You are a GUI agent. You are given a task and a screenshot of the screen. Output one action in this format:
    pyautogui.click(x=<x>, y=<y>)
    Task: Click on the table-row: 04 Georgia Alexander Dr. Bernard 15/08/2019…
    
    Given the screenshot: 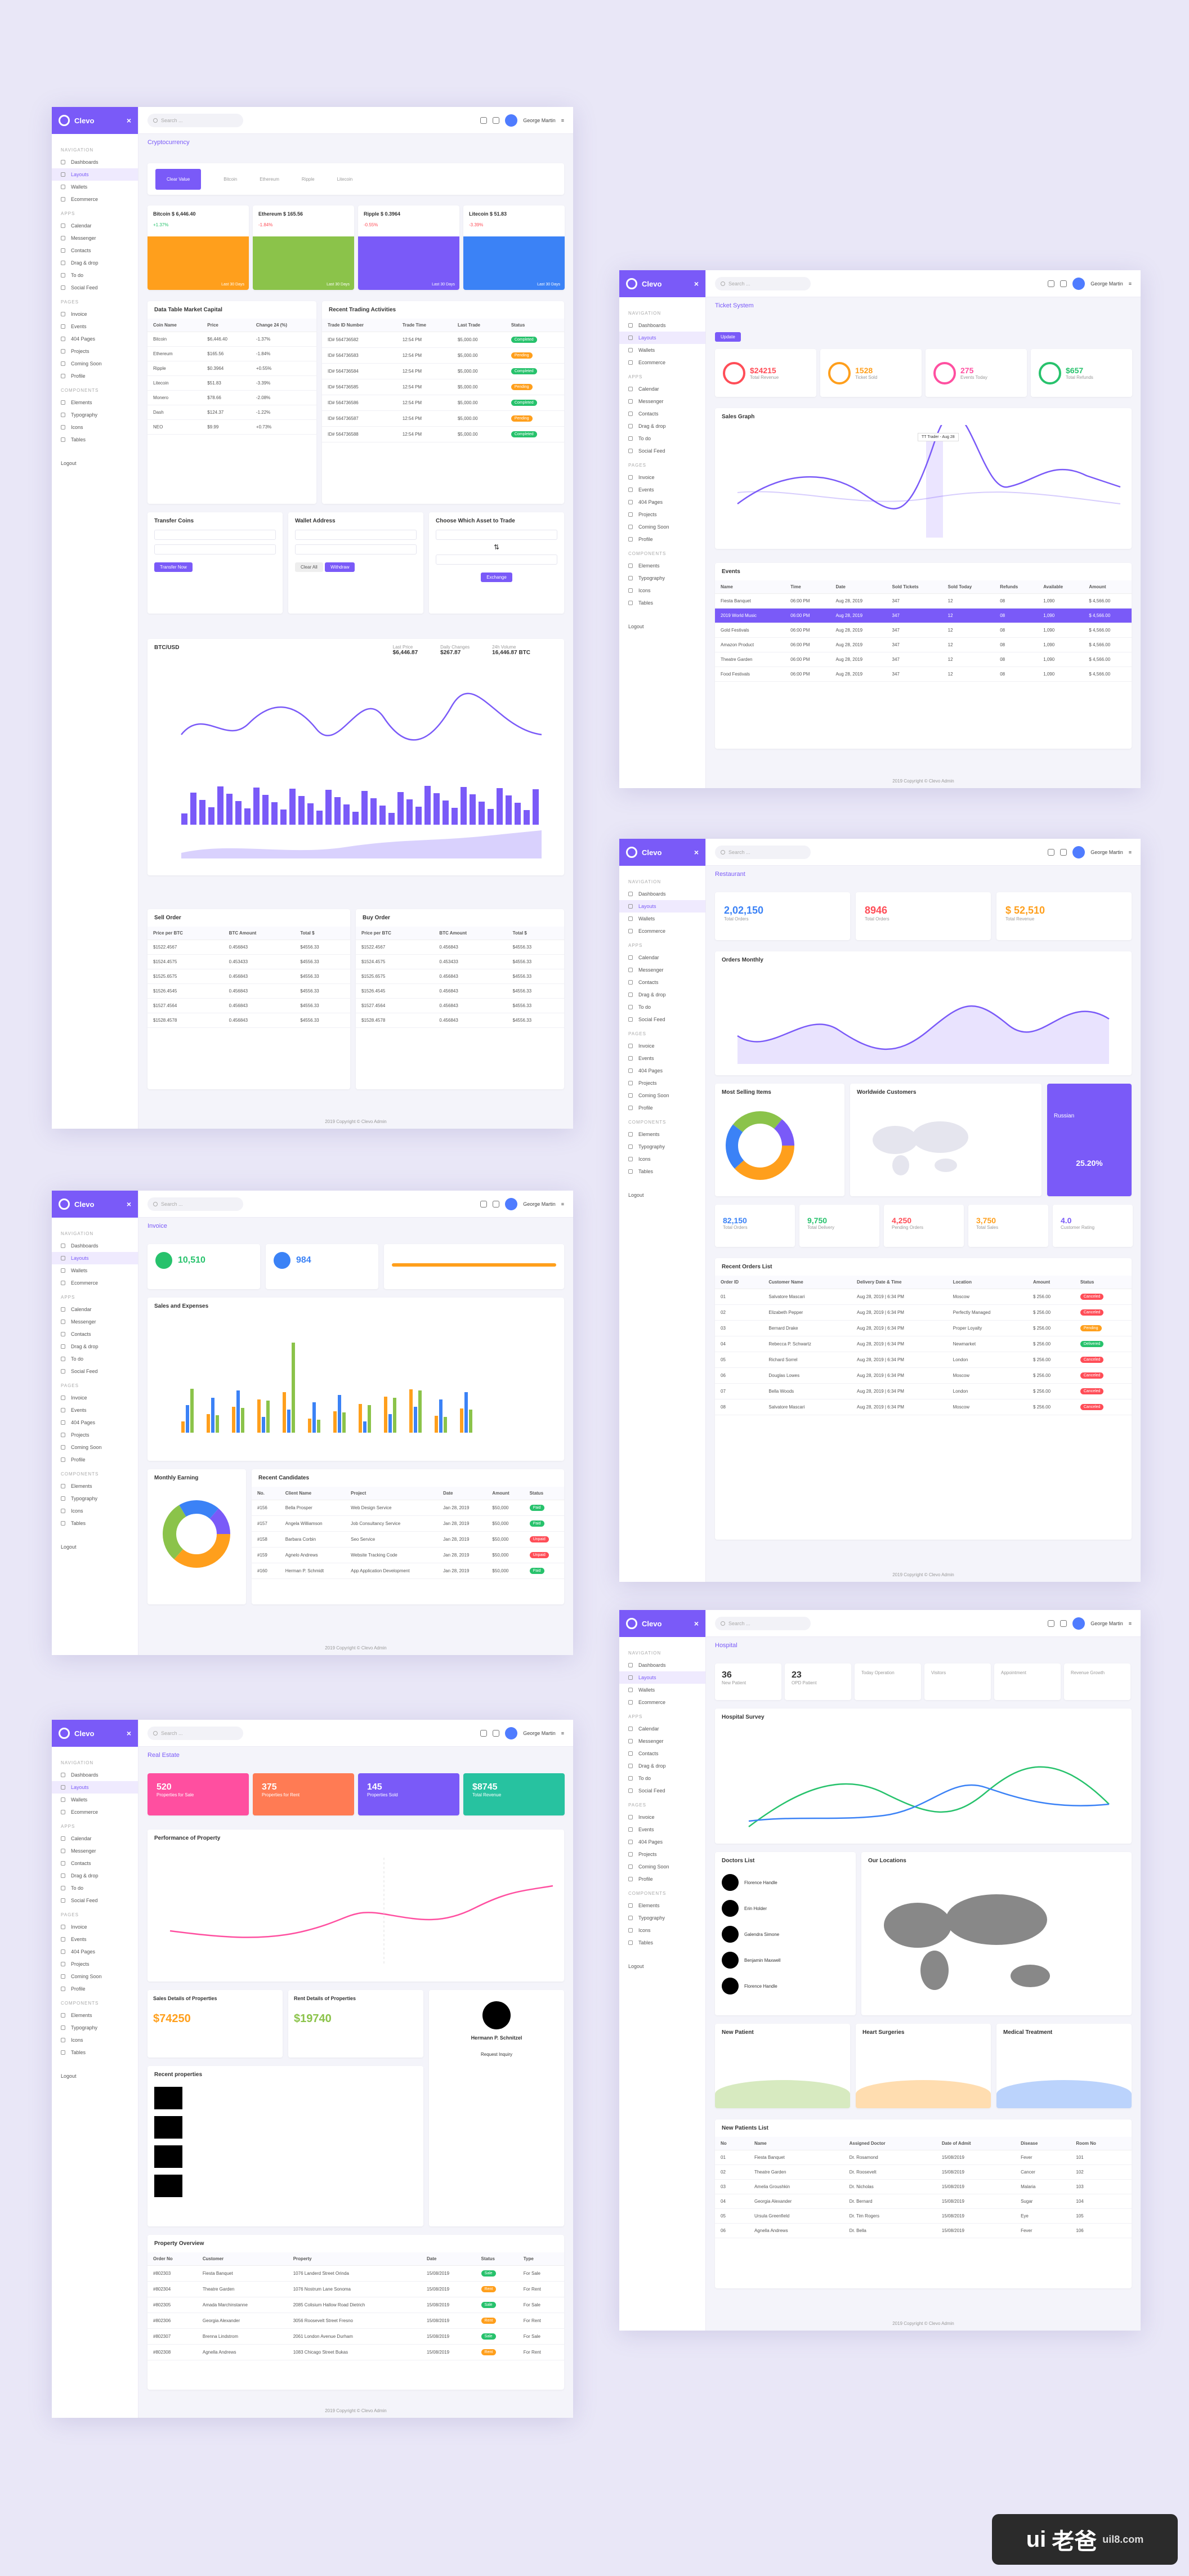 What is the action you would take?
    pyautogui.click(x=924, y=2201)
    